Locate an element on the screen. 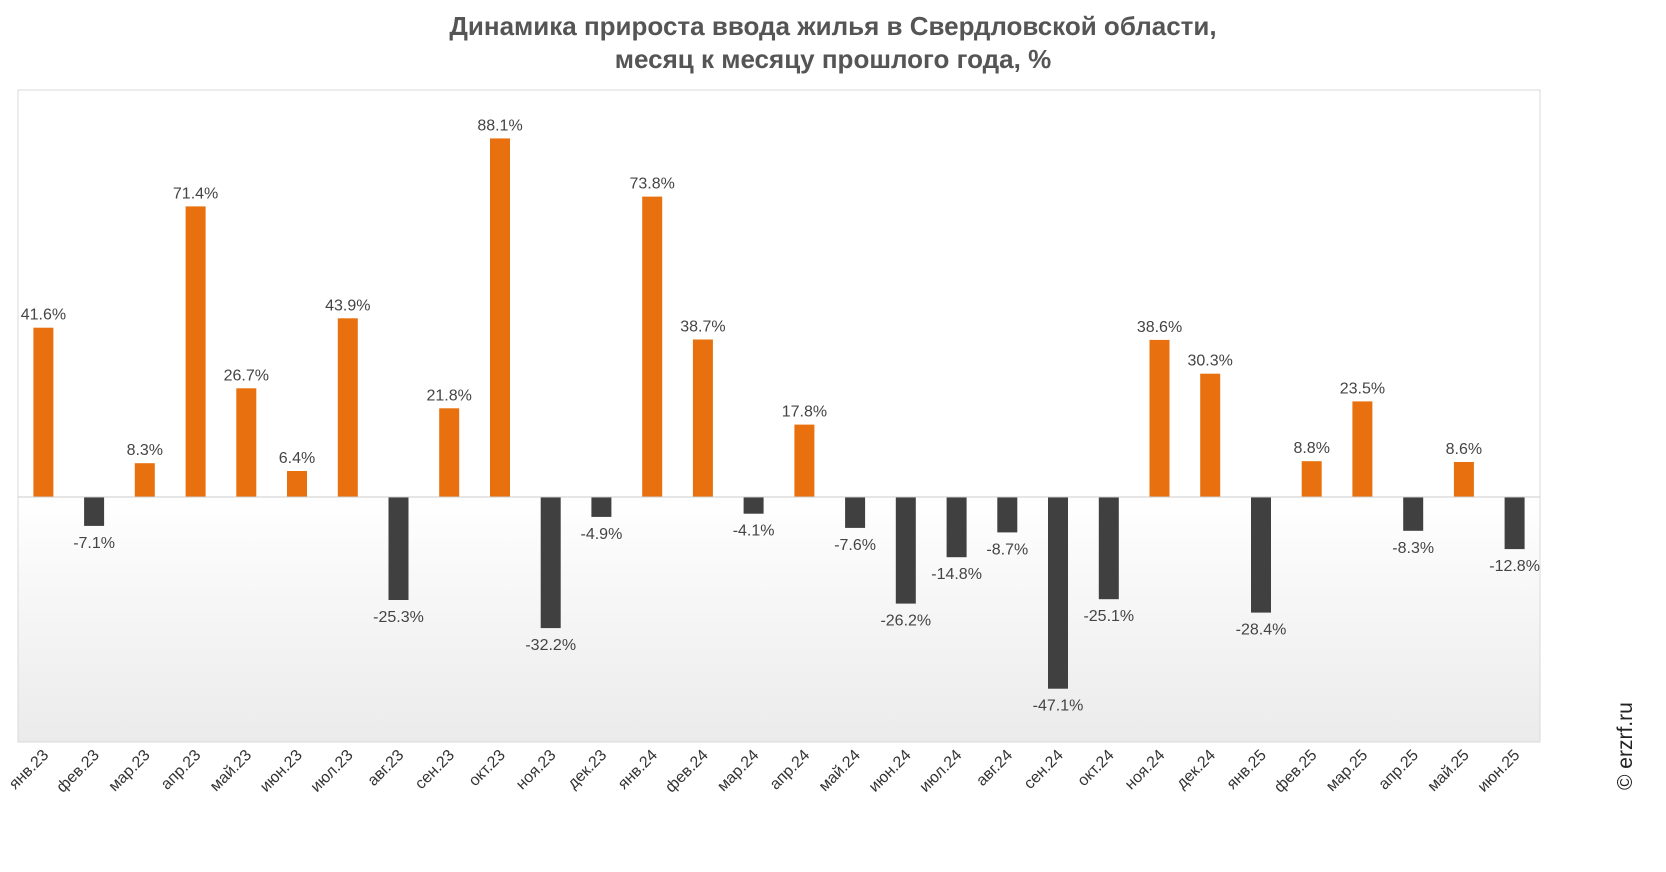 The width and height of the screenshot is (1666, 872). x-tick-label-17: июн.24 is located at coordinates (890, 771).